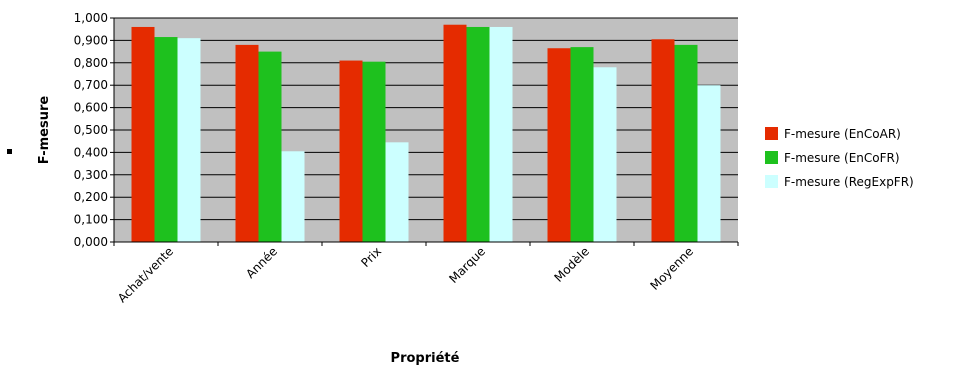 The height and width of the screenshot is (372, 967). What do you see at coordinates (467, 265) in the screenshot?
I see `x-tick-label: Marque` at bounding box center [467, 265].